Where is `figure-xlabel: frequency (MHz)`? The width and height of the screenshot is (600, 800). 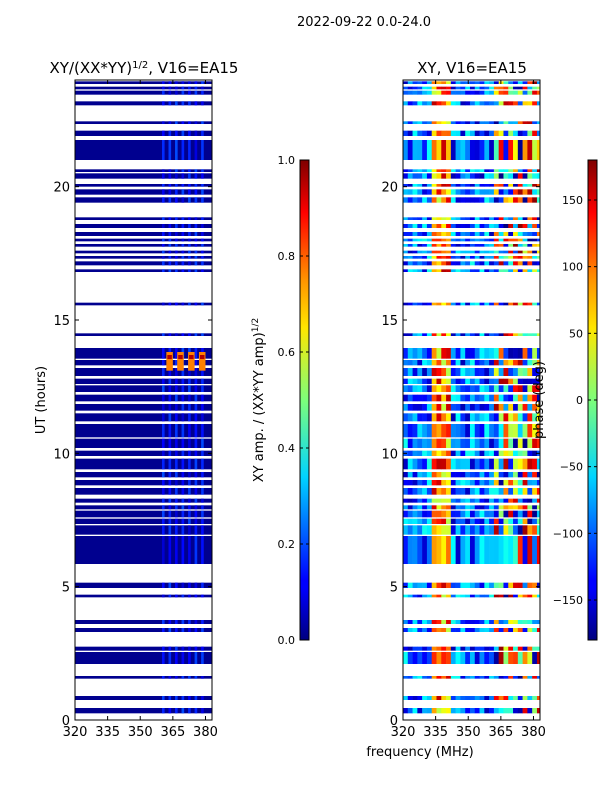 figure-xlabel: frequency (MHz) is located at coordinates (419, 752).